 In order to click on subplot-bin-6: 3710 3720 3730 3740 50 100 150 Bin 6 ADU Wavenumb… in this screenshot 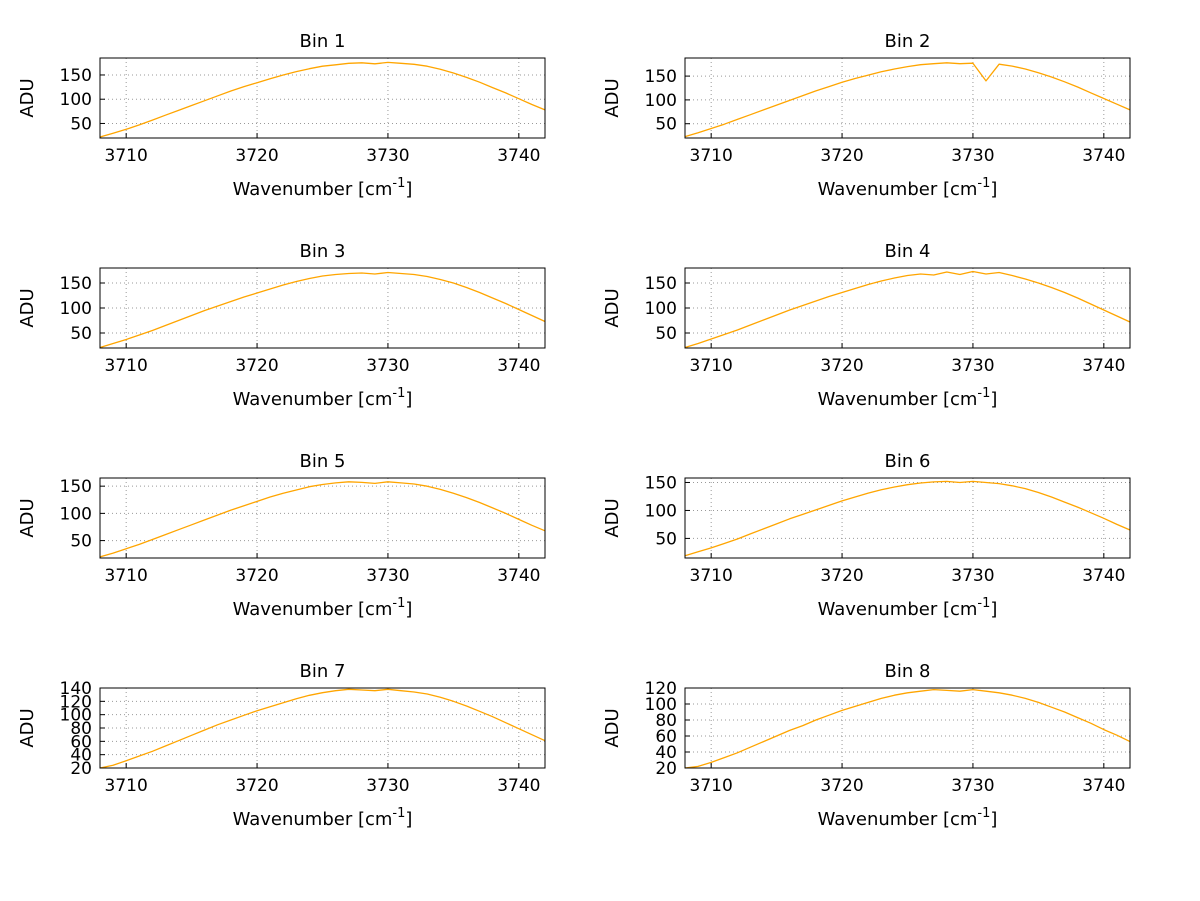, I will do `click(892, 553)`.